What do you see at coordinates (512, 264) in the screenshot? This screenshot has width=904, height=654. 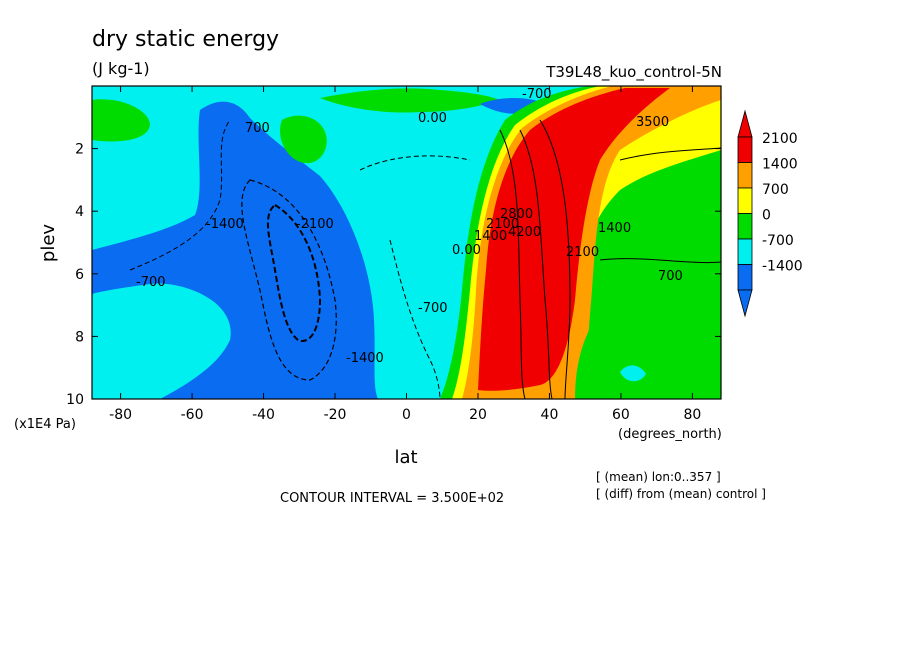 I see `contour-pos-a` at bounding box center [512, 264].